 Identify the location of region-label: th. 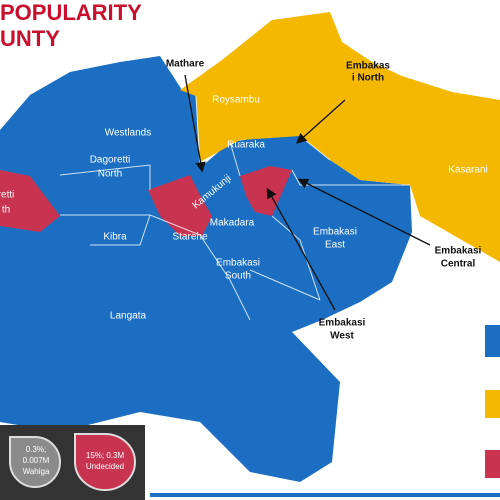
(6, 210).